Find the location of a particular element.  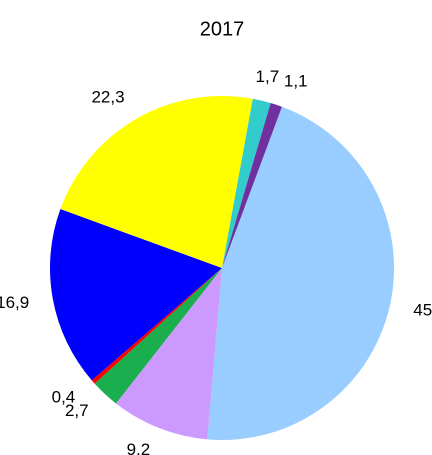

chart-title: 2017 is located at coordinates (222, 29).